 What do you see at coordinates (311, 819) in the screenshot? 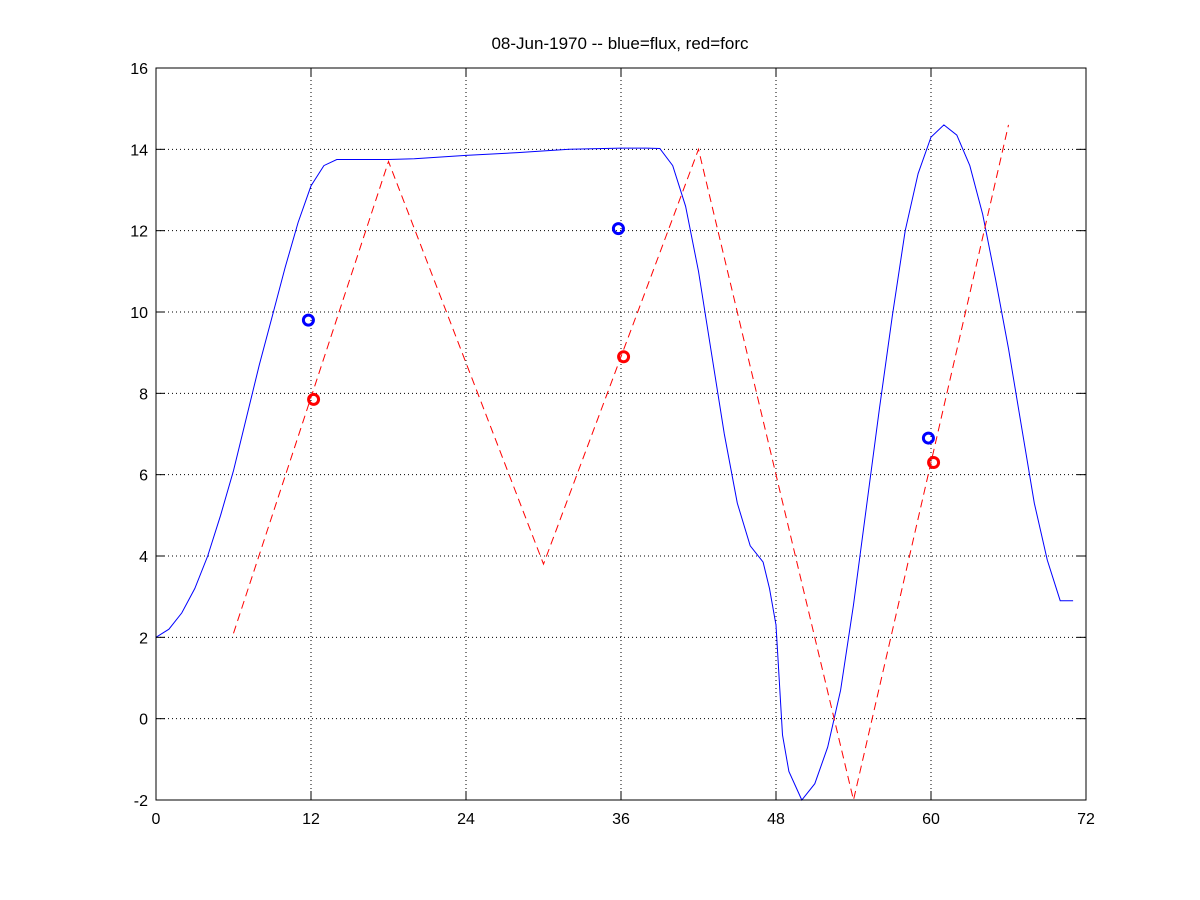
I see `x-tick-label: 12` at bounding box center [311, 819].